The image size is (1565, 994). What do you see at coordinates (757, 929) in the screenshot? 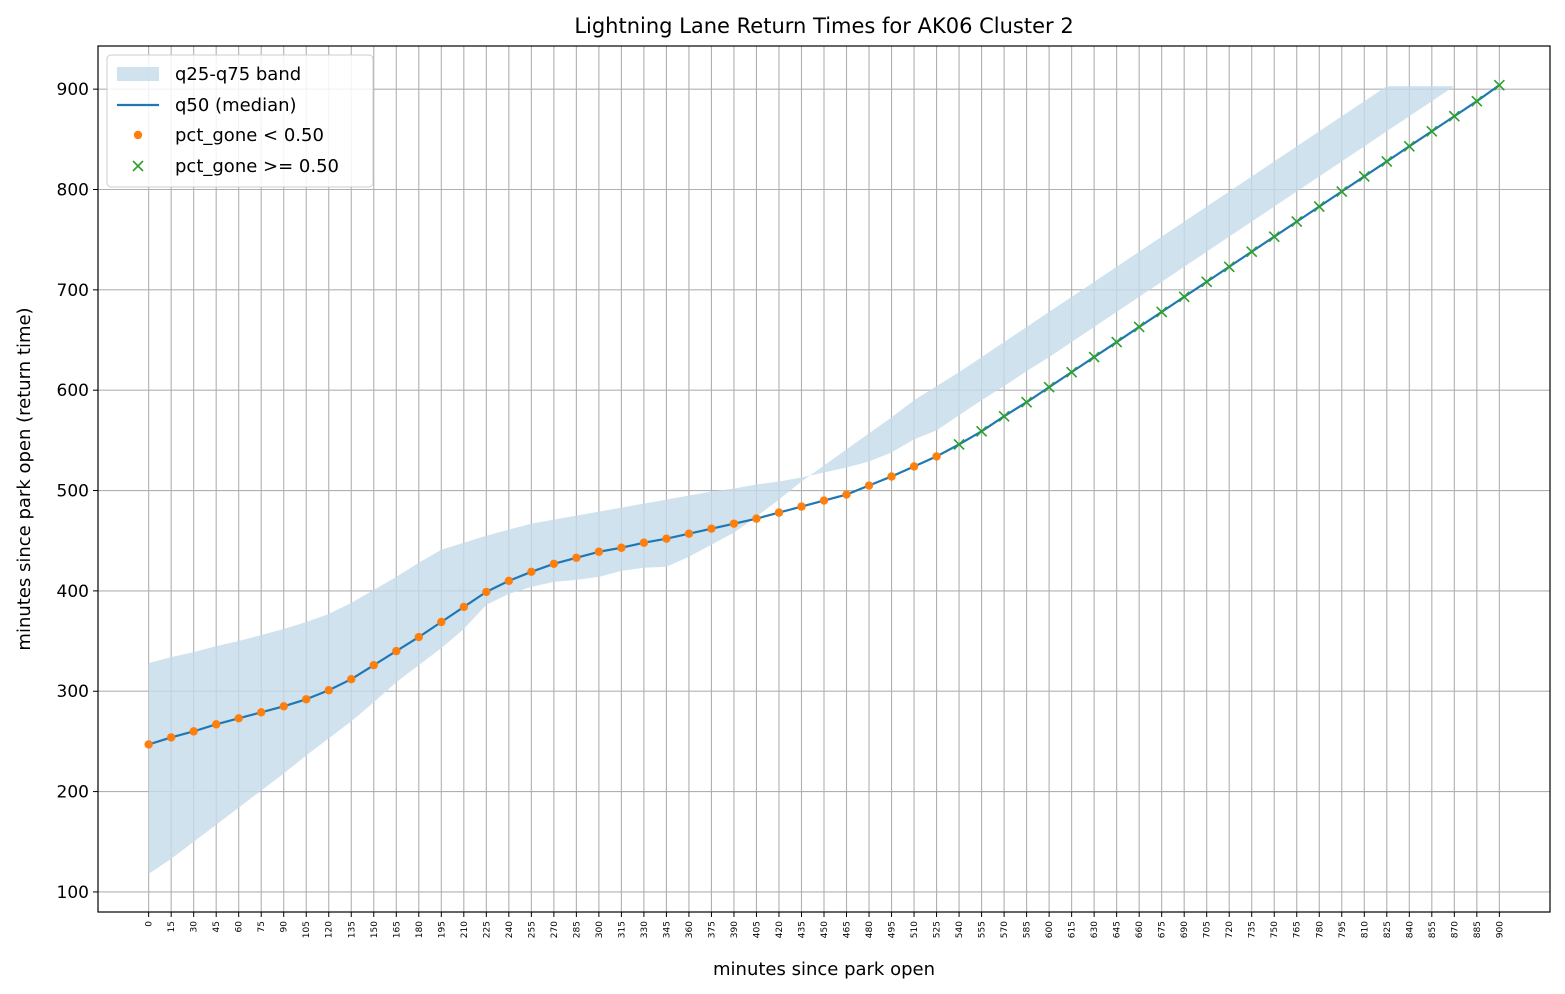
I see `x-tick-label: 405` at bounding box center [757, 929].